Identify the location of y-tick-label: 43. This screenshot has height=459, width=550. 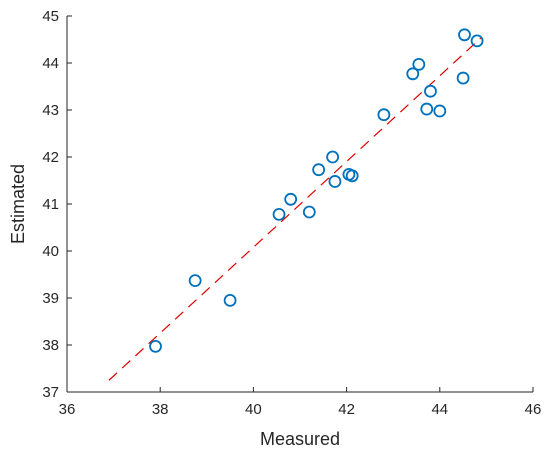
(50, 110).